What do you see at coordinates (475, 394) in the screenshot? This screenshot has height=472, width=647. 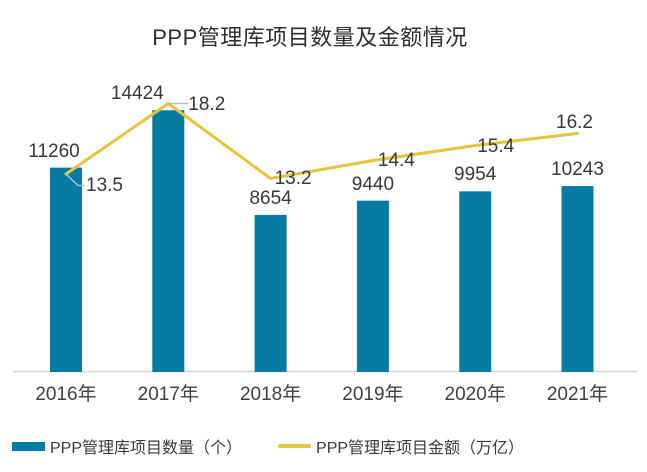 I see `x-axis-label-2020年: 2020年` at bounding box center [475, 394].